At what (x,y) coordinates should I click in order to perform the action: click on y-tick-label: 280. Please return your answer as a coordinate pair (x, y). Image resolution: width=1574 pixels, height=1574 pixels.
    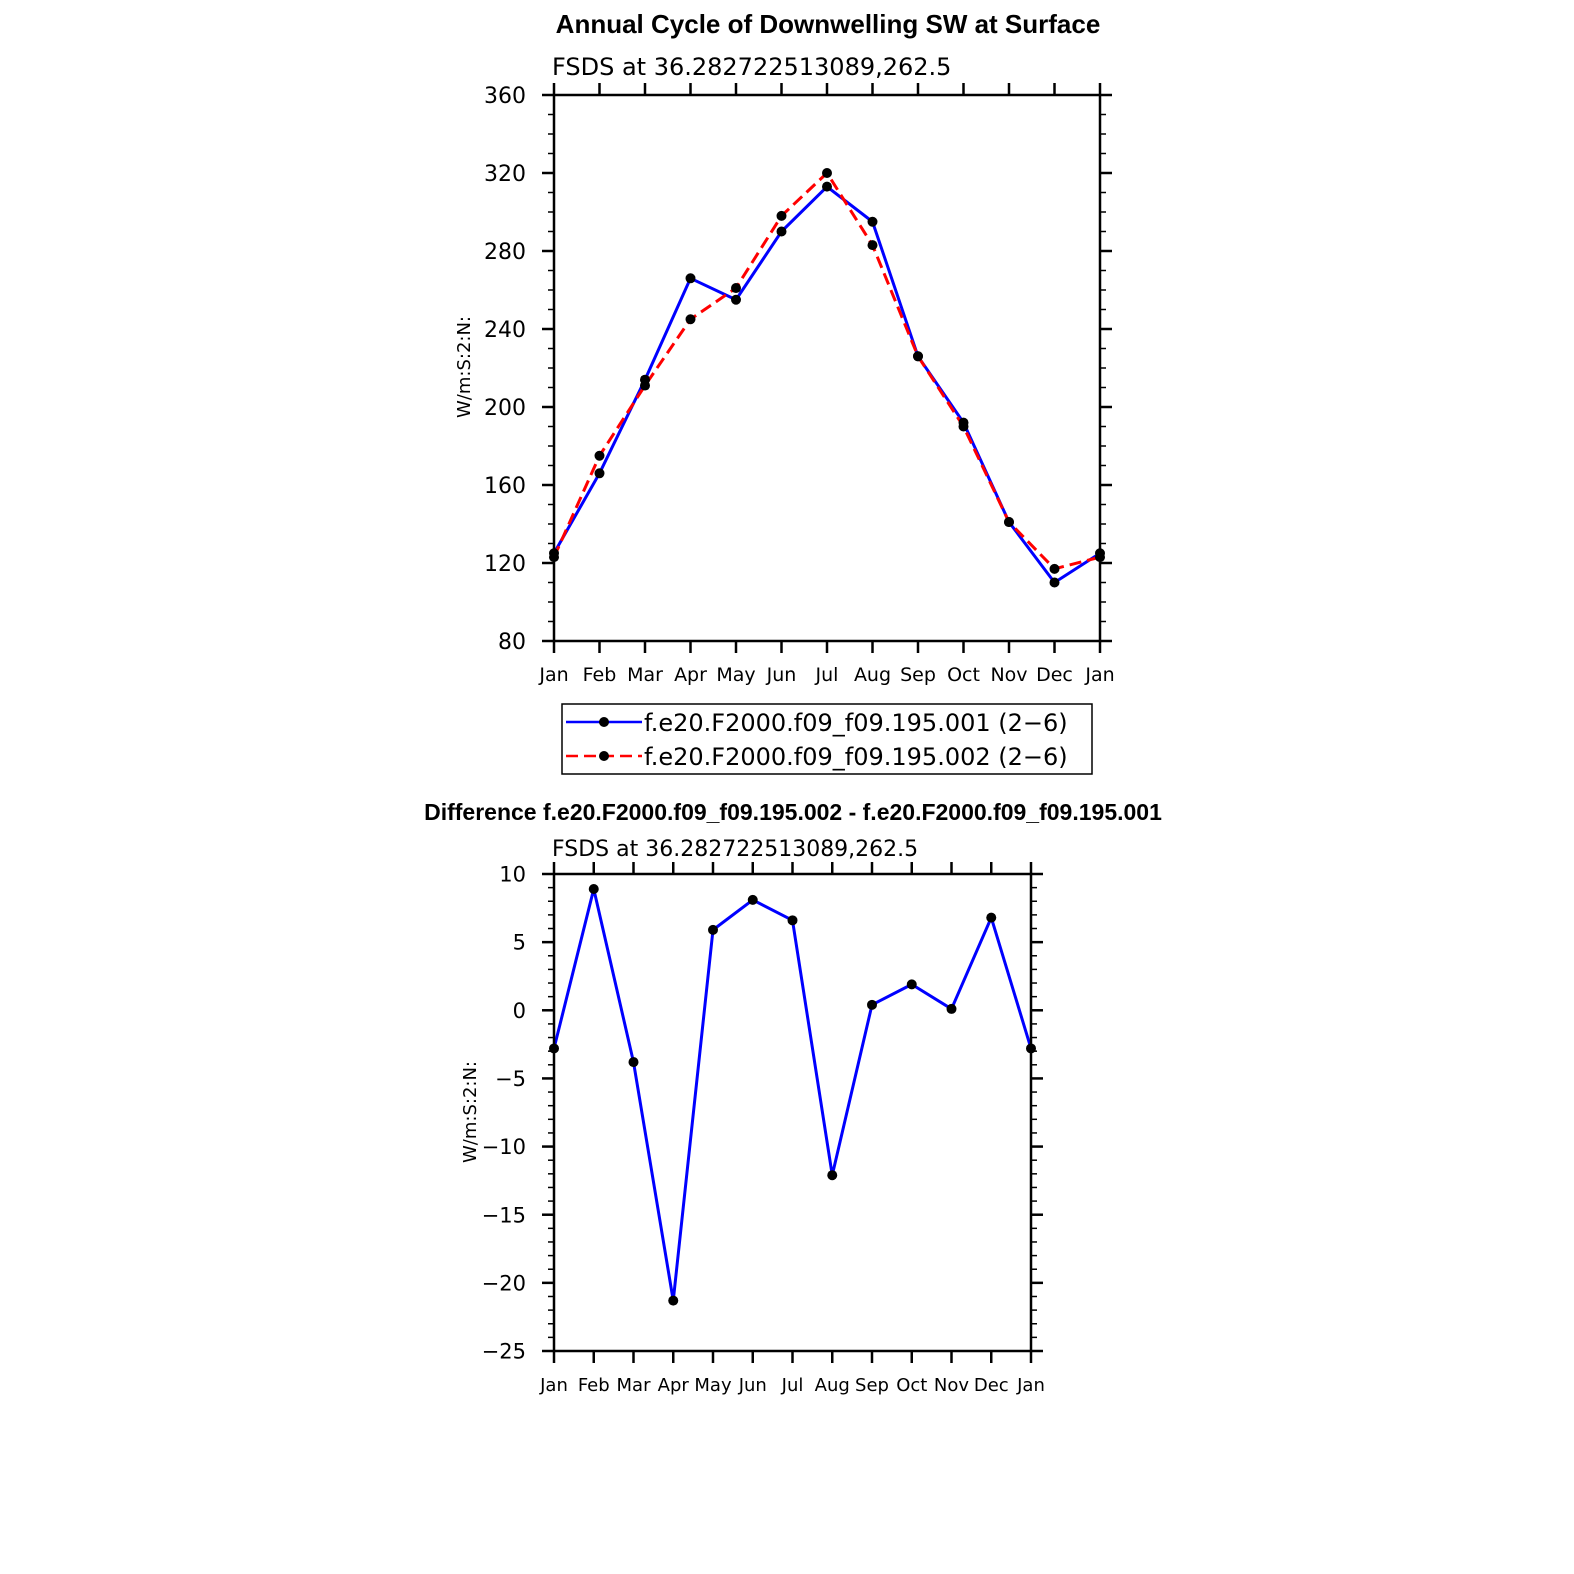
    Looking at the image, I should click on (505, 252).